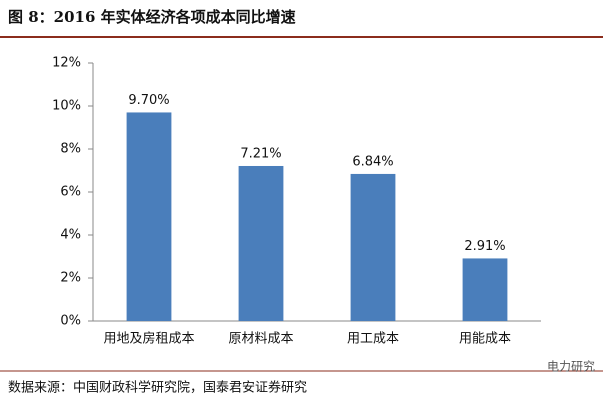 Image resolution: width=603 pixels, height=402 pixels. I want to click on y-tick-label: 0%, so click(70, 321).